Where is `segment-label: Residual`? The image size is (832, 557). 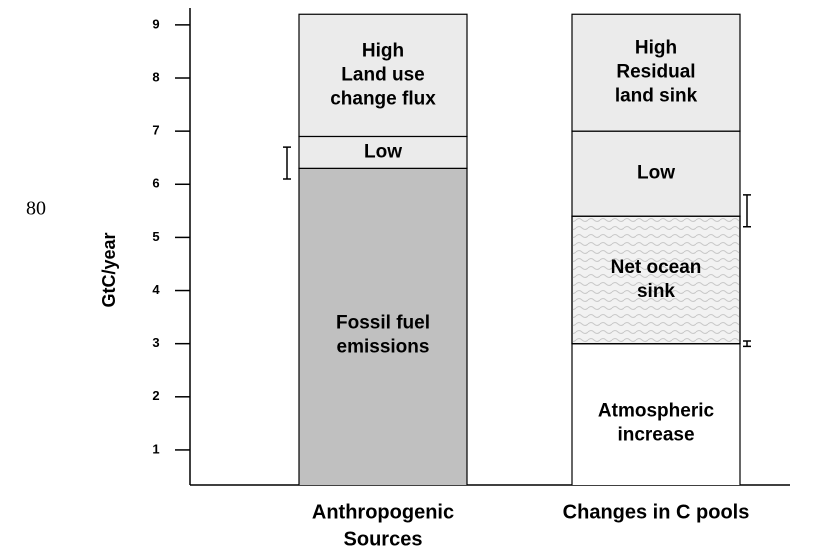
segment-label: Residual is located at coordinates (655, 72).